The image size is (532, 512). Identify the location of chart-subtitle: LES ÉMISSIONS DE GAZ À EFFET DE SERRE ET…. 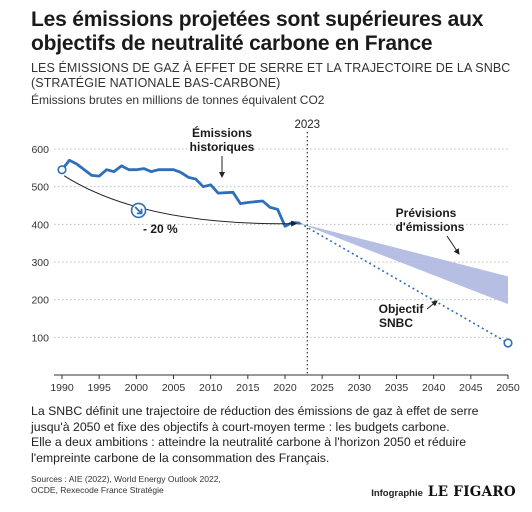
(271, 75).